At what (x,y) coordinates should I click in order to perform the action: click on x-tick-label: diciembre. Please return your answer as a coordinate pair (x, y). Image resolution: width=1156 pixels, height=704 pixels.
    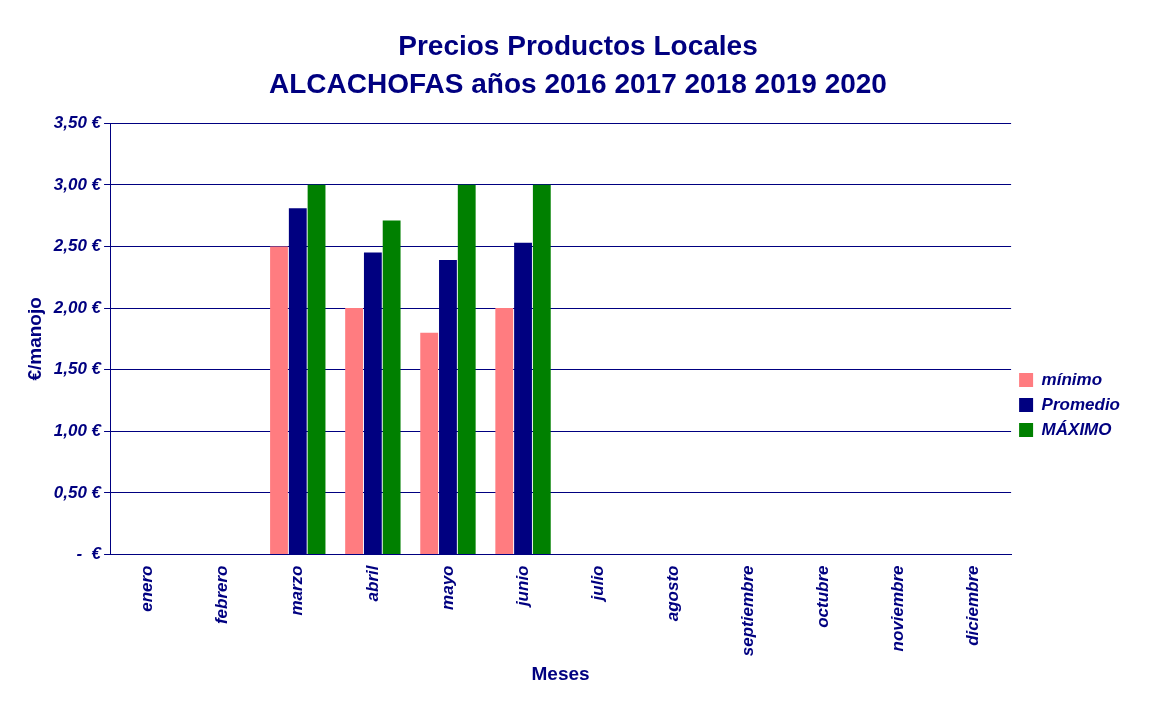
    Looking at the image, I should click on (973, 605).